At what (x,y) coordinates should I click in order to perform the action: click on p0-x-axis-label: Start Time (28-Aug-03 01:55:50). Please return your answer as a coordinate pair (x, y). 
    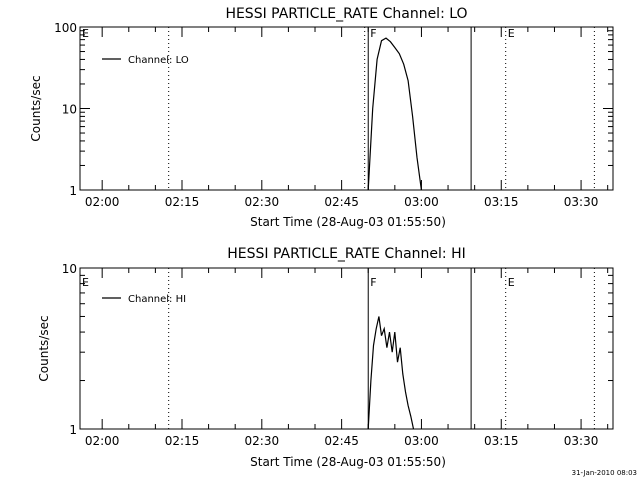
    Looking at the image, I should click on (348, 222).